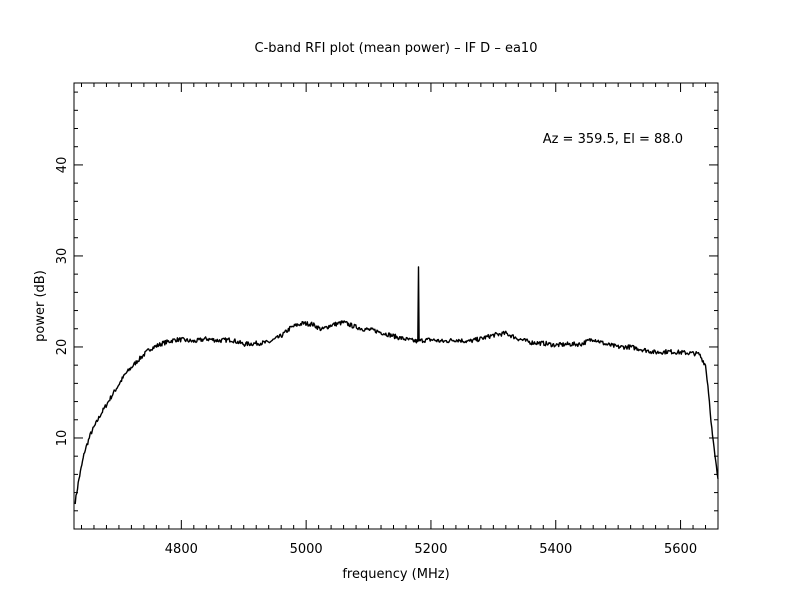 The image size is (792, 612). I want to click on y-tick-label: 10, so click(62, 438).